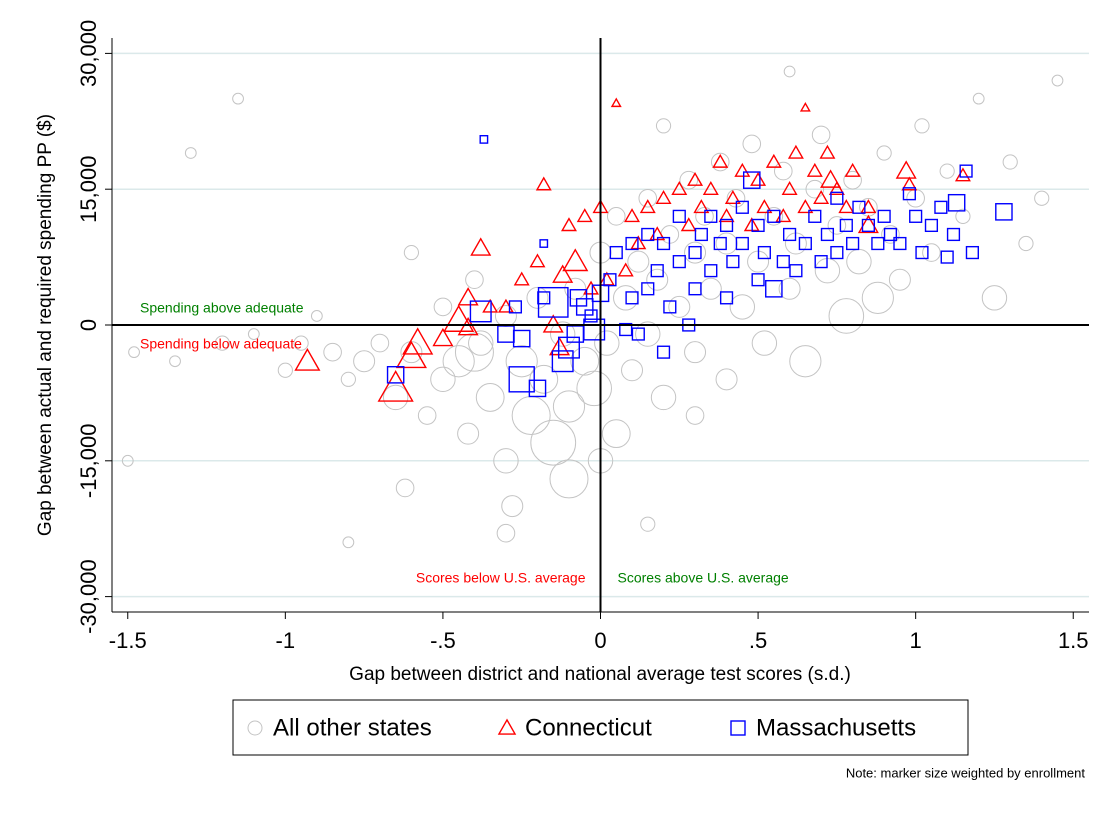  Describe the element at coordinates (600, 640) in the screenshot. I see `x-tick-label: 0` at that location.